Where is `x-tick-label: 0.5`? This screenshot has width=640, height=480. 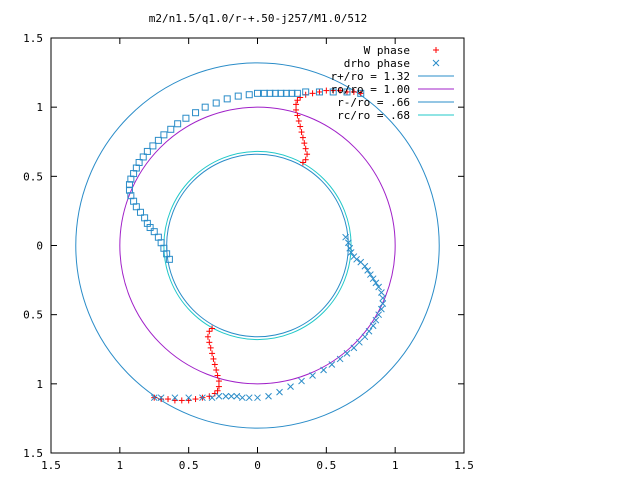
x-tick-label: 0.5 is located at coordinates (189, 465).